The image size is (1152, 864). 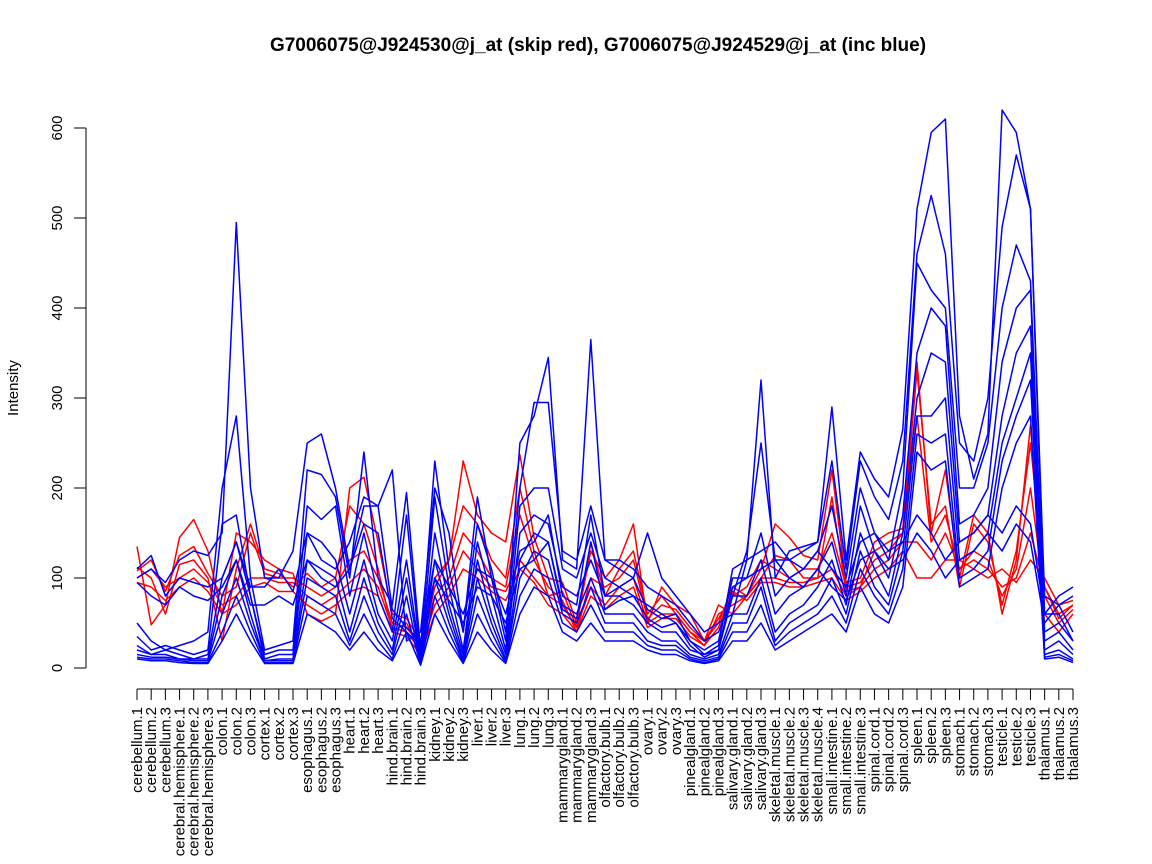 What do you see at coordinates (520, 727) in the screenshot?
I see `x-tick-label: lung.1` at bounding box center [520, 727].